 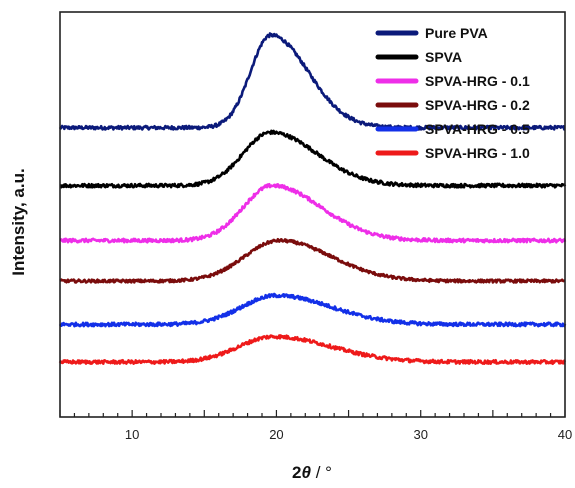 I want to click on legend-label-2: SPVA-HRG - 0.1, so click(x=477, y=81).